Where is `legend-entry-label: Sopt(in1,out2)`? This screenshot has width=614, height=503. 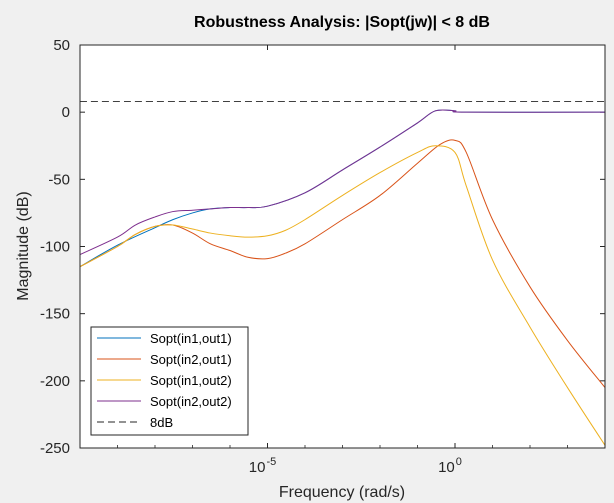 legend-entry-label: Sopt(in1,out2) is located at coordinates (191, 380).